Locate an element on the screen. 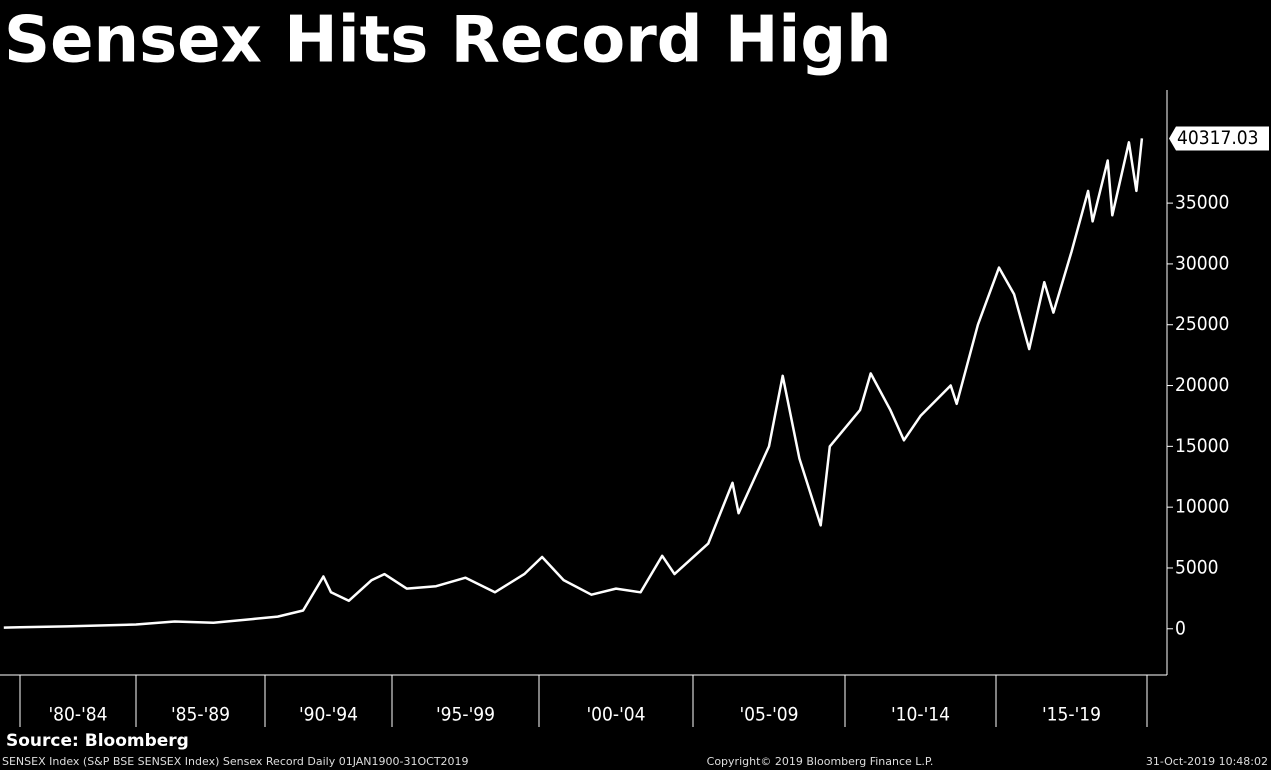  x-period-label: '10-'14 is located at coordinates (920, 715).